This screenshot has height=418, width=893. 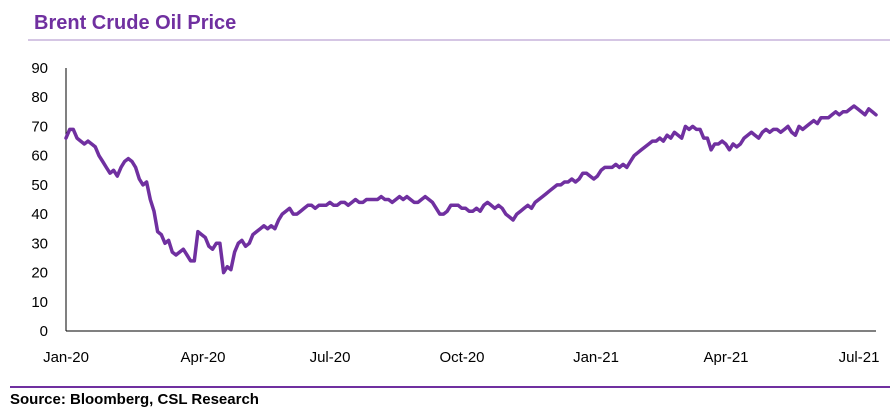 What do you see at coordinates (39, 97) in the screenshot?
I see `y-tick-label: 80` at bounding box center [39, 97].